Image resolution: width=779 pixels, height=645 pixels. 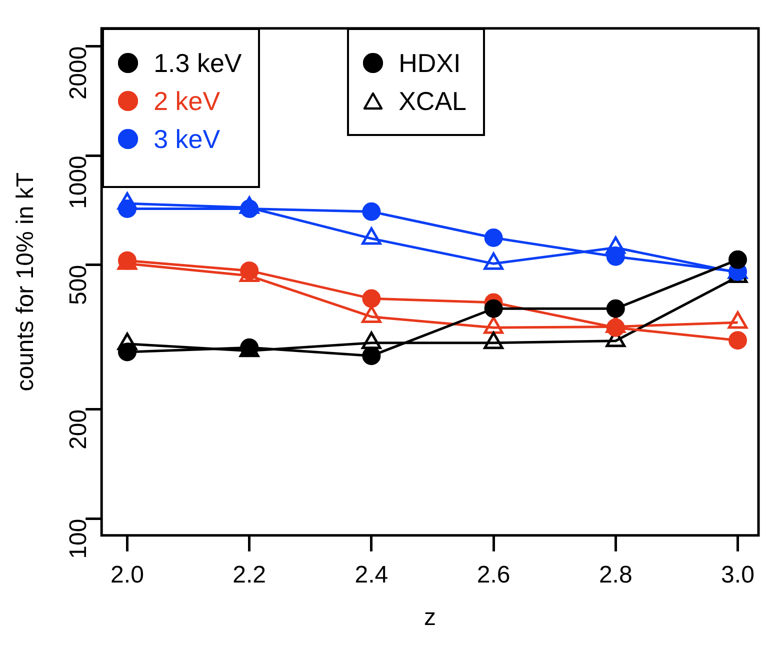 What do you see at coordinates (198, 63) in the screenshot?
I see `legend-label: 1.3 keV` at bounding box center [198, 63].